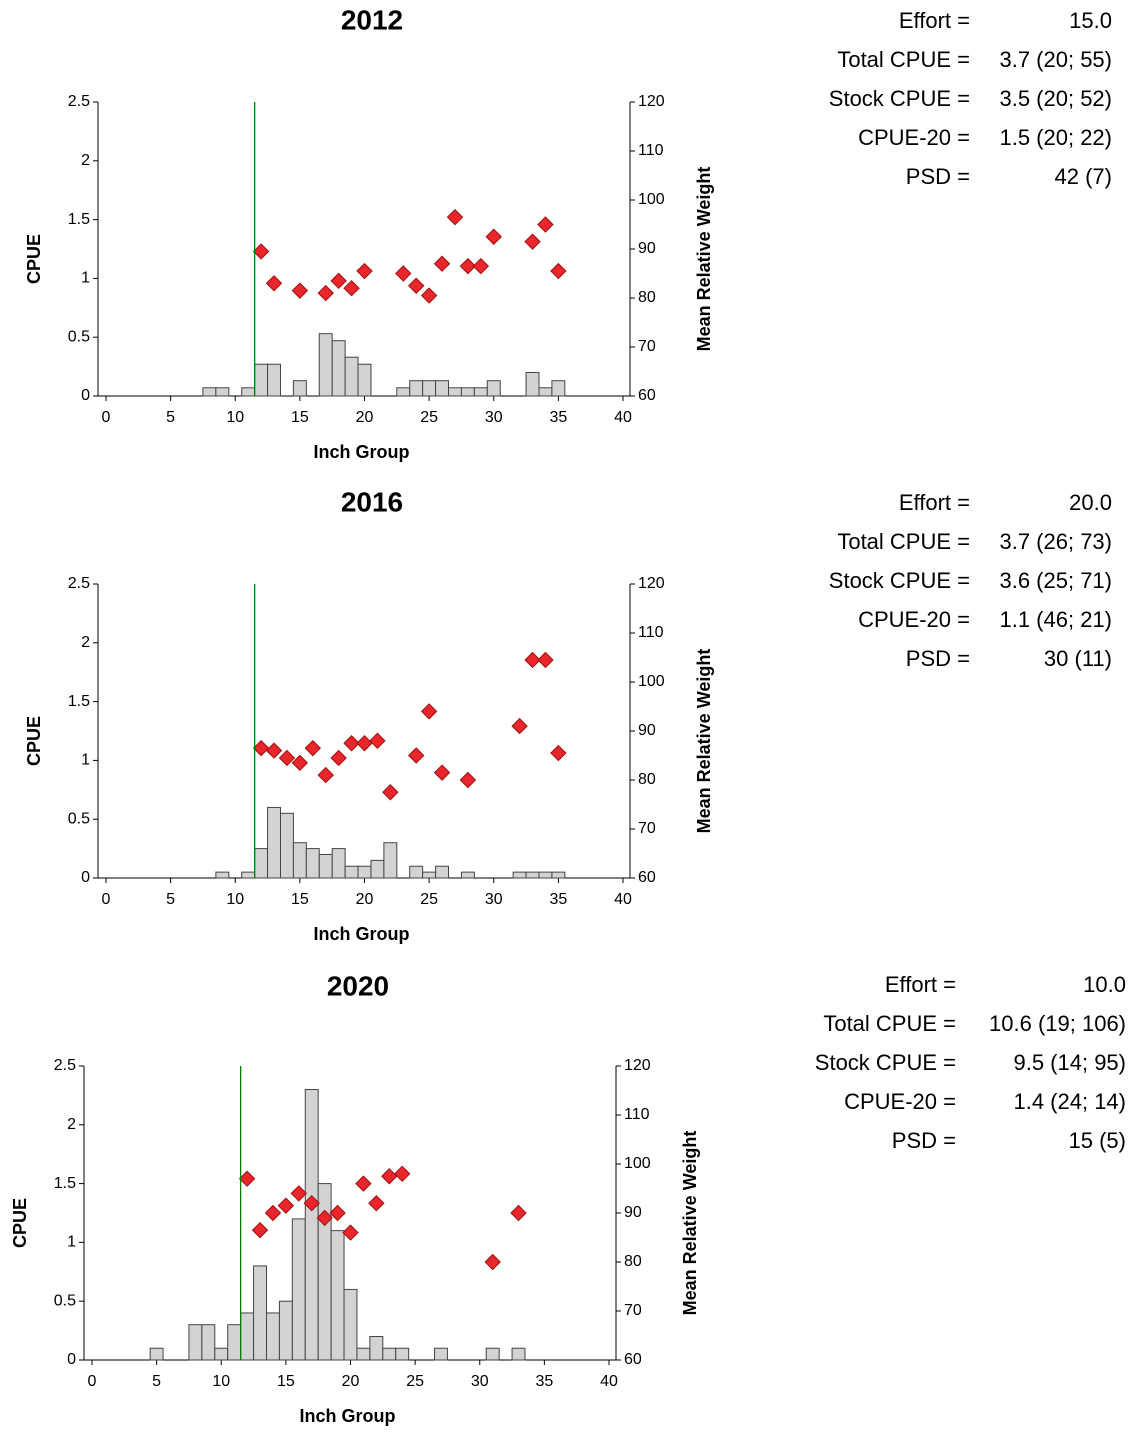 The height and width of the screenshot is (1432, 1131). Describe the element at coordinates (1057, 1023) in the screenshot. I see `stat-value: 10.6 (19; 106)` at that location.